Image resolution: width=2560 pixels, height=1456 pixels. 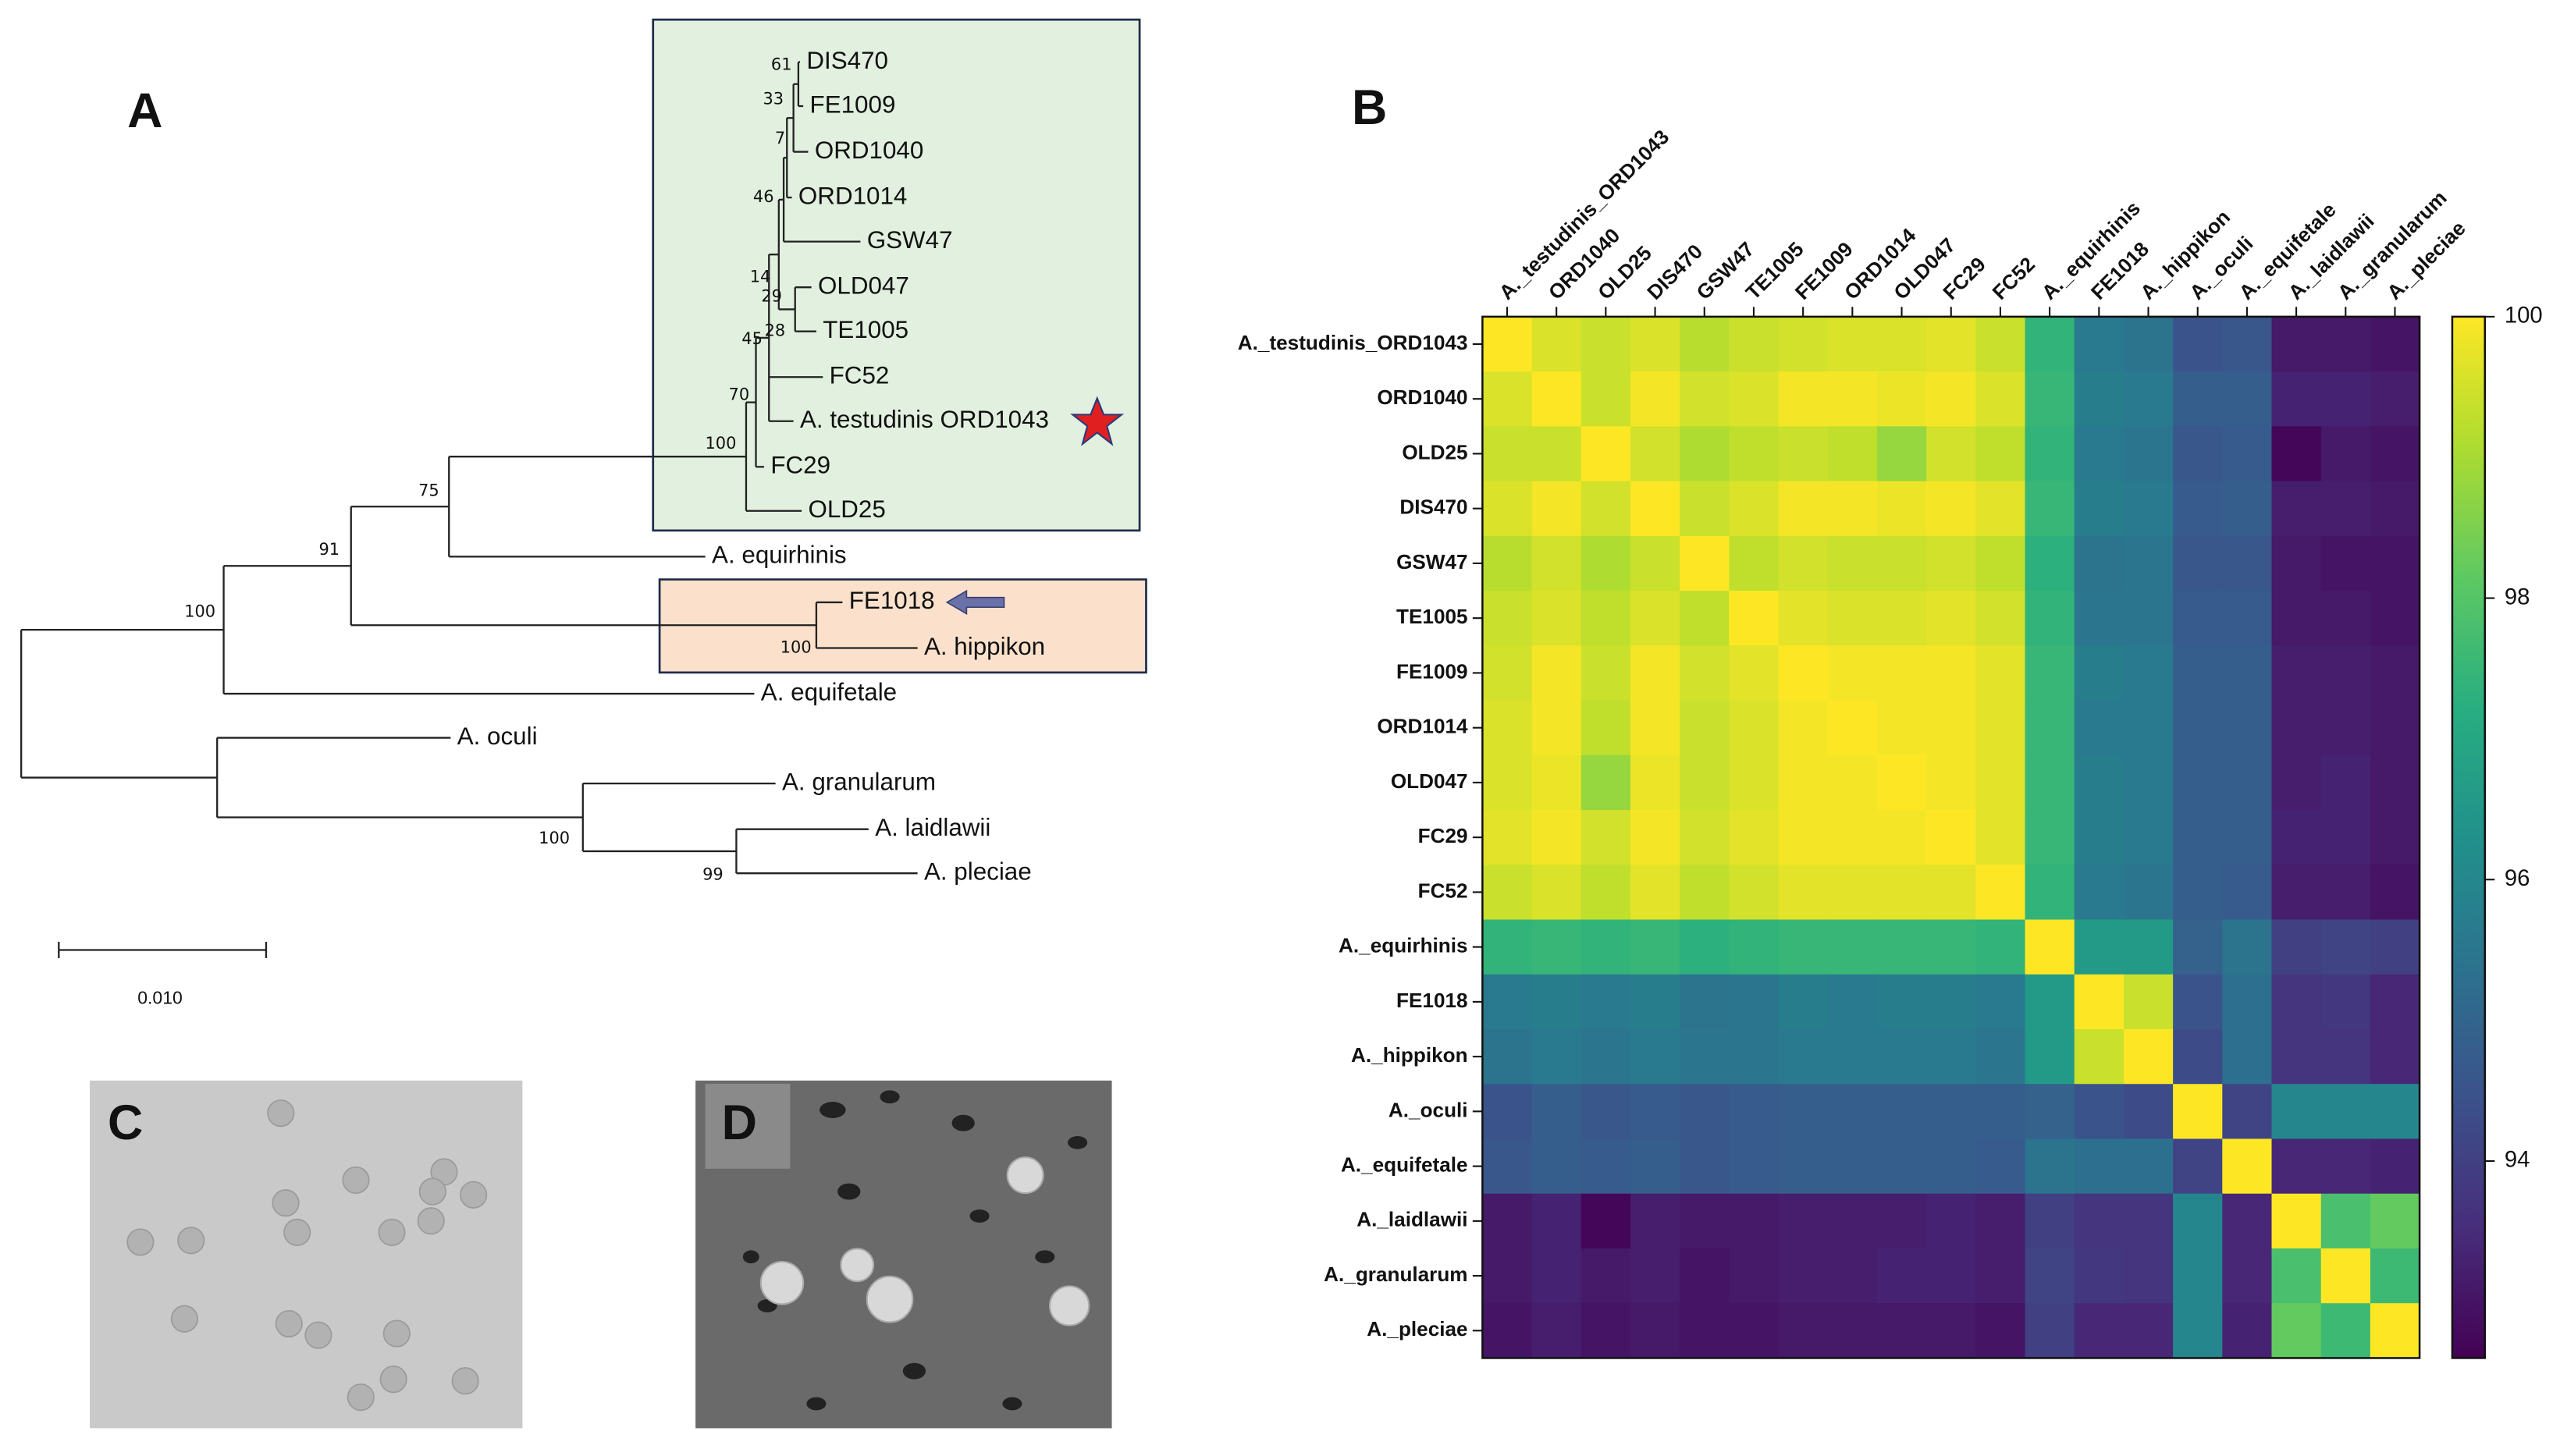 I want to click on panel-label: A, so click(x=144, y=111).